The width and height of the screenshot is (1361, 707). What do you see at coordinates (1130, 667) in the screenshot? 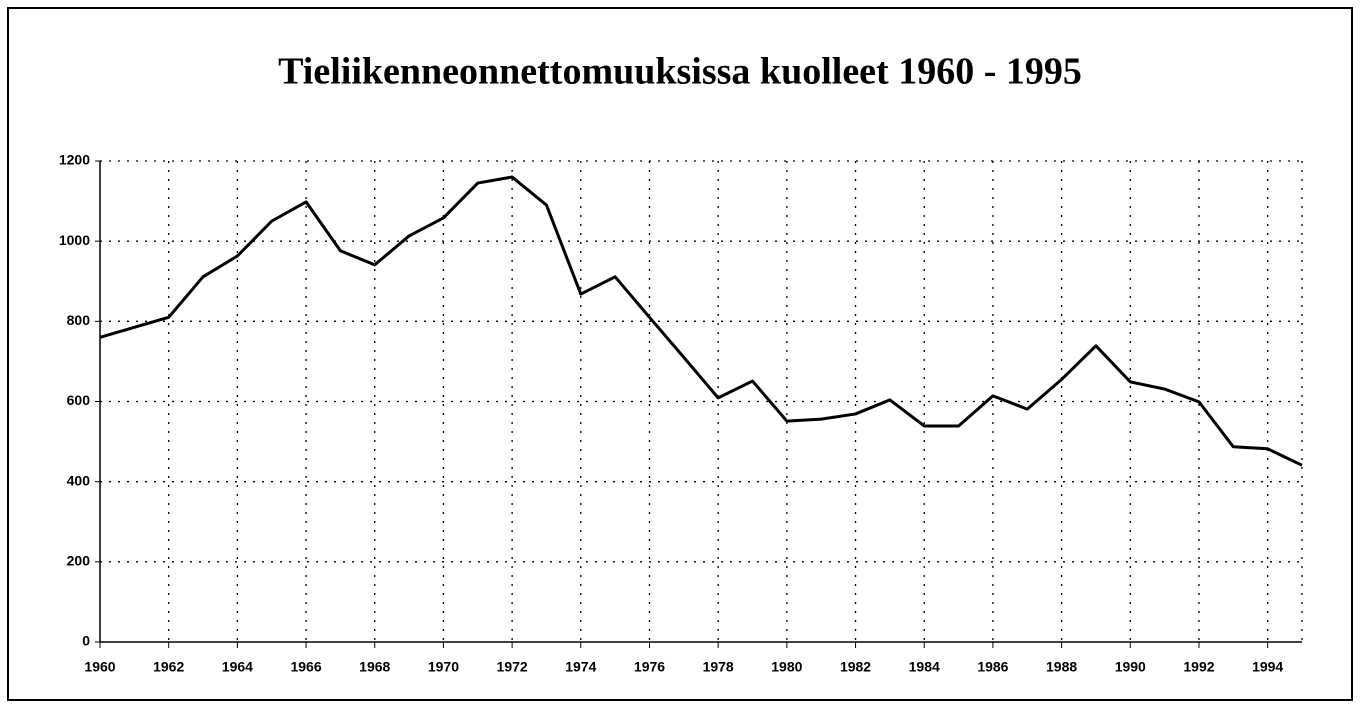
I see `x-tick-label: 1990` at bounding box center [1130, 667].